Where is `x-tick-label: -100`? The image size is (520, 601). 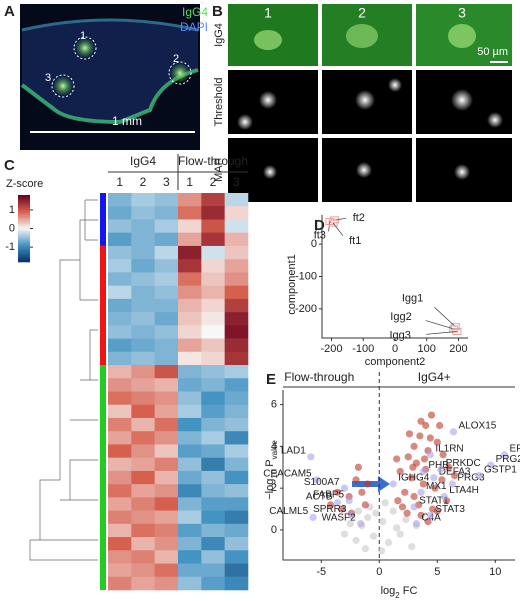 x-tick-label: -100 is located at coordinates (363, 349).